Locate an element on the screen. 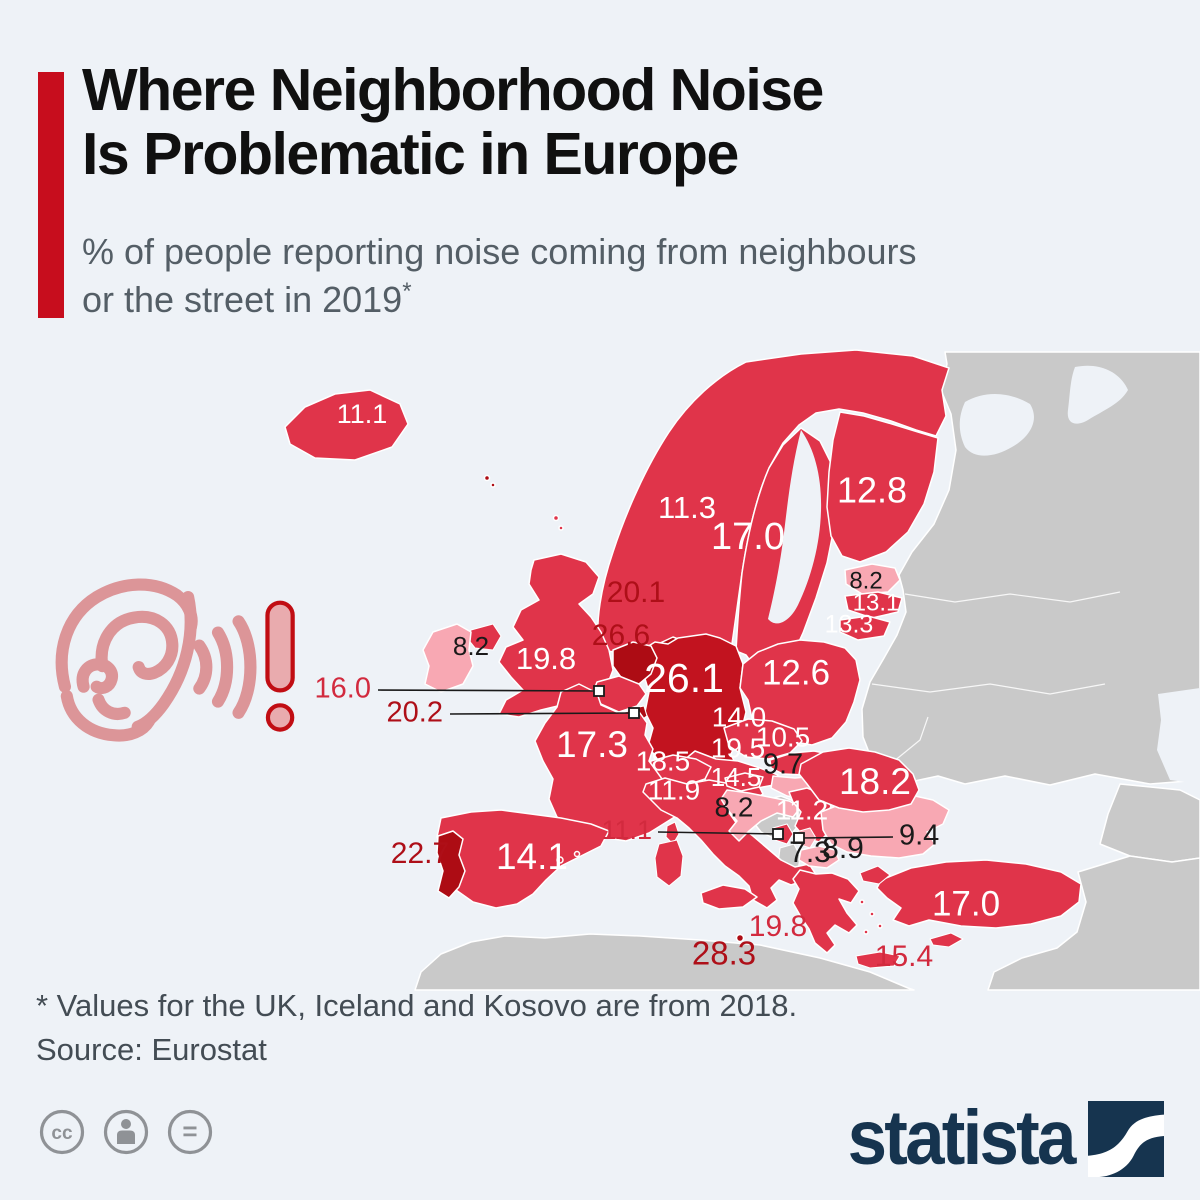 This screenshot has width=1200, height=1200. value-label-mk: 7.3 is located at coordinates (810, 852).